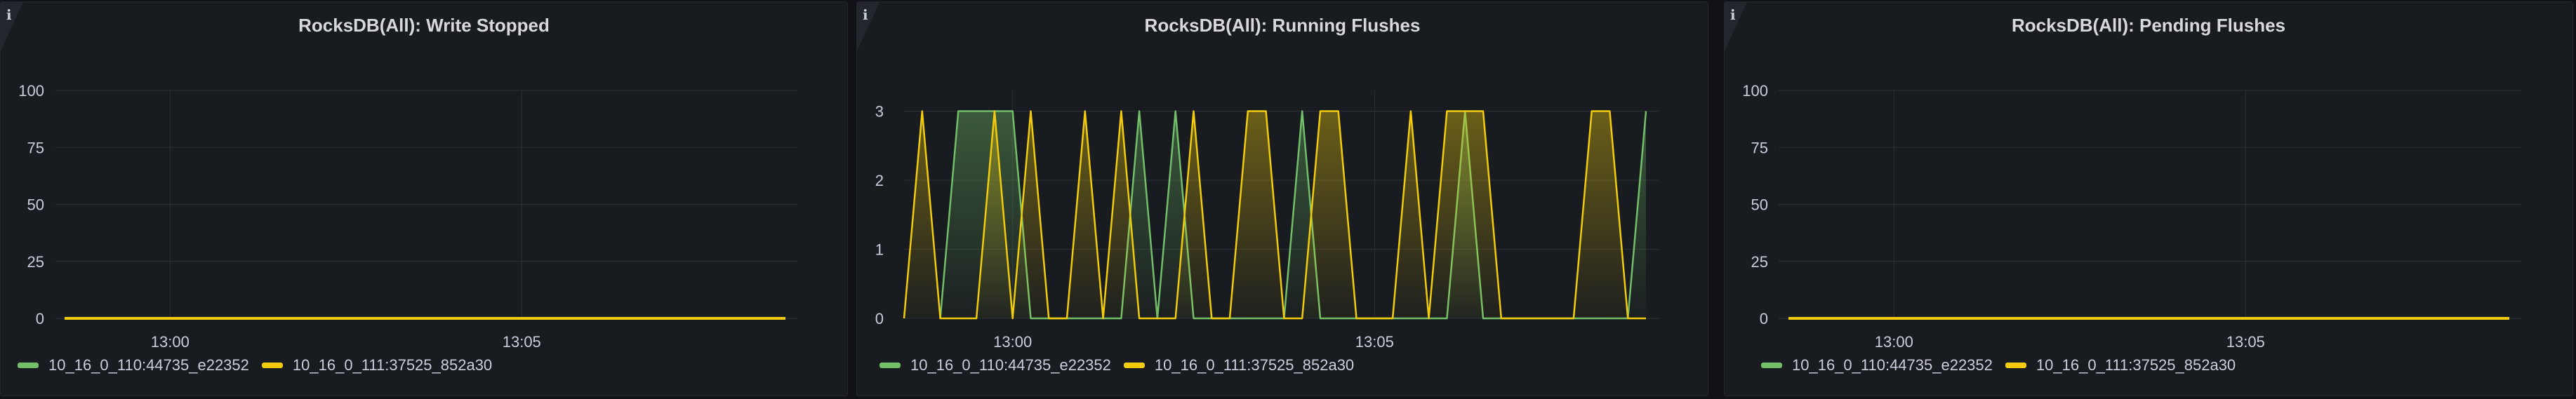 The image size is (2576, 399). I want to click on y-tick-label: 1, so click(880, 250).